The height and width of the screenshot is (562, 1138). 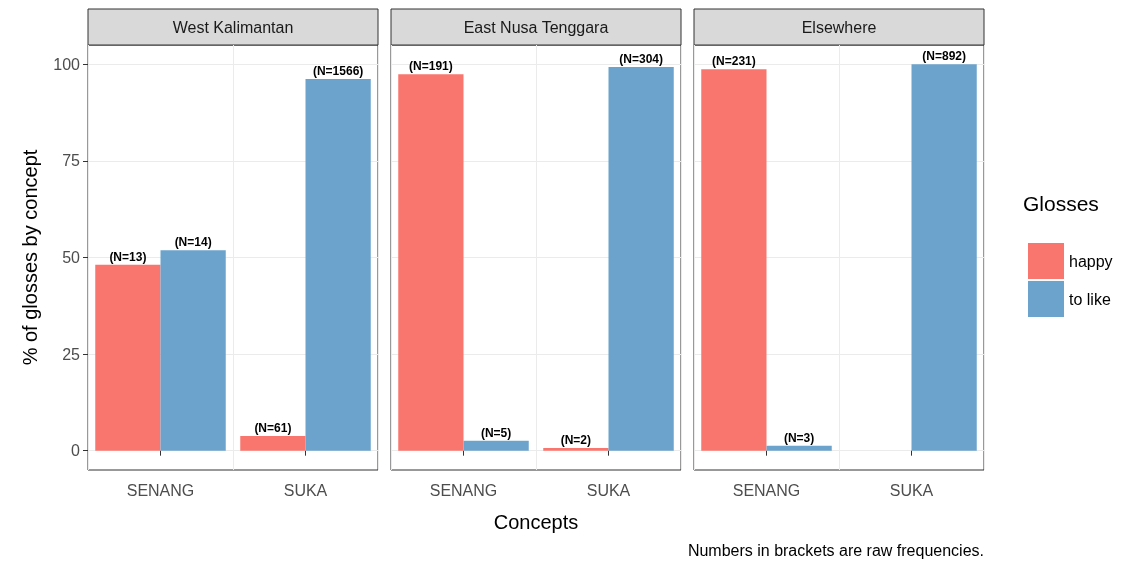 What do you see at coordinates (835, 550) in the screenshot?
I see `text: Numbers in brackets are raw frequencies.` at bounding box center [835, 550].